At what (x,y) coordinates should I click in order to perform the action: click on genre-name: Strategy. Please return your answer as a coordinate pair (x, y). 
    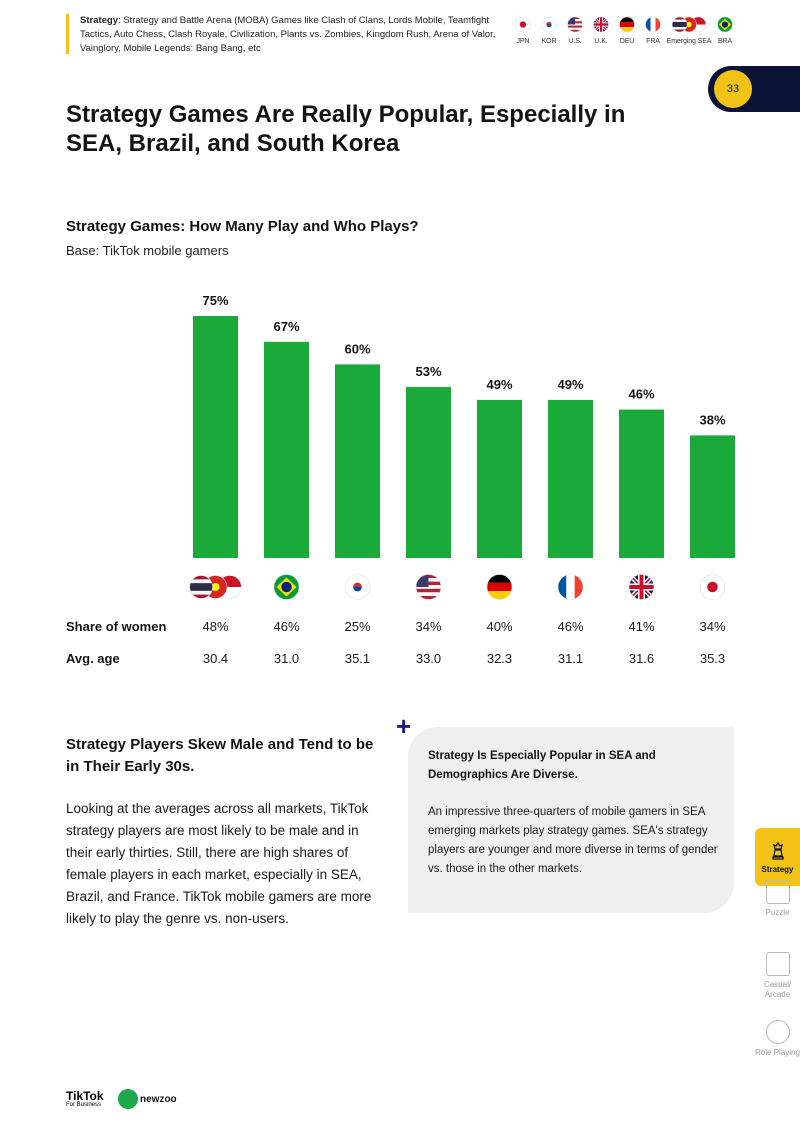
    Looking at the image, I should click on (99, 20).